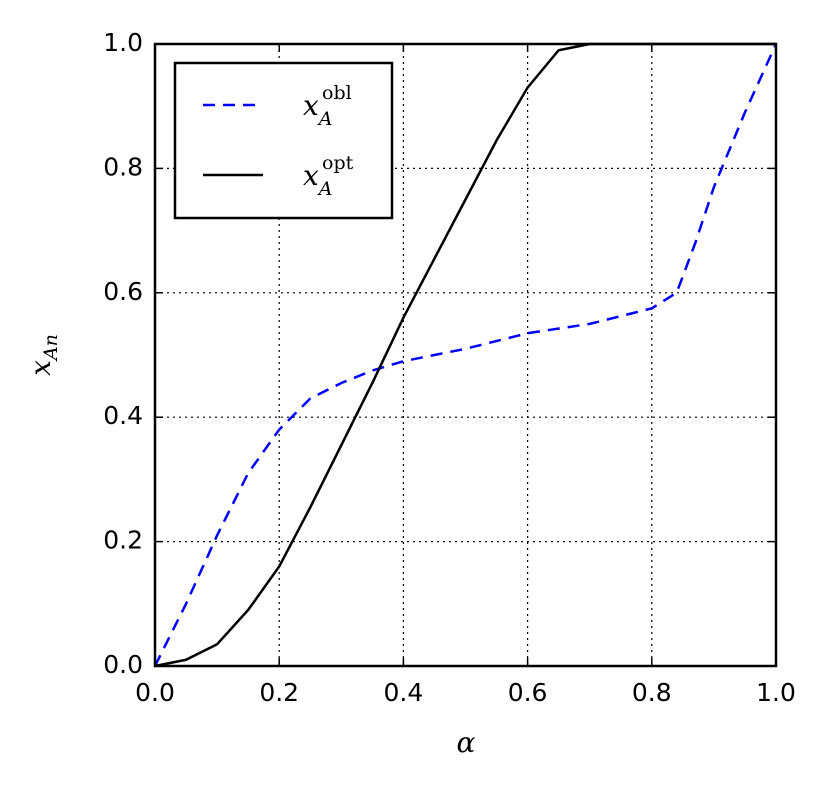 The image size is (832, 797). I want to click on x-tick-label: 0.6, so click(528, 692).